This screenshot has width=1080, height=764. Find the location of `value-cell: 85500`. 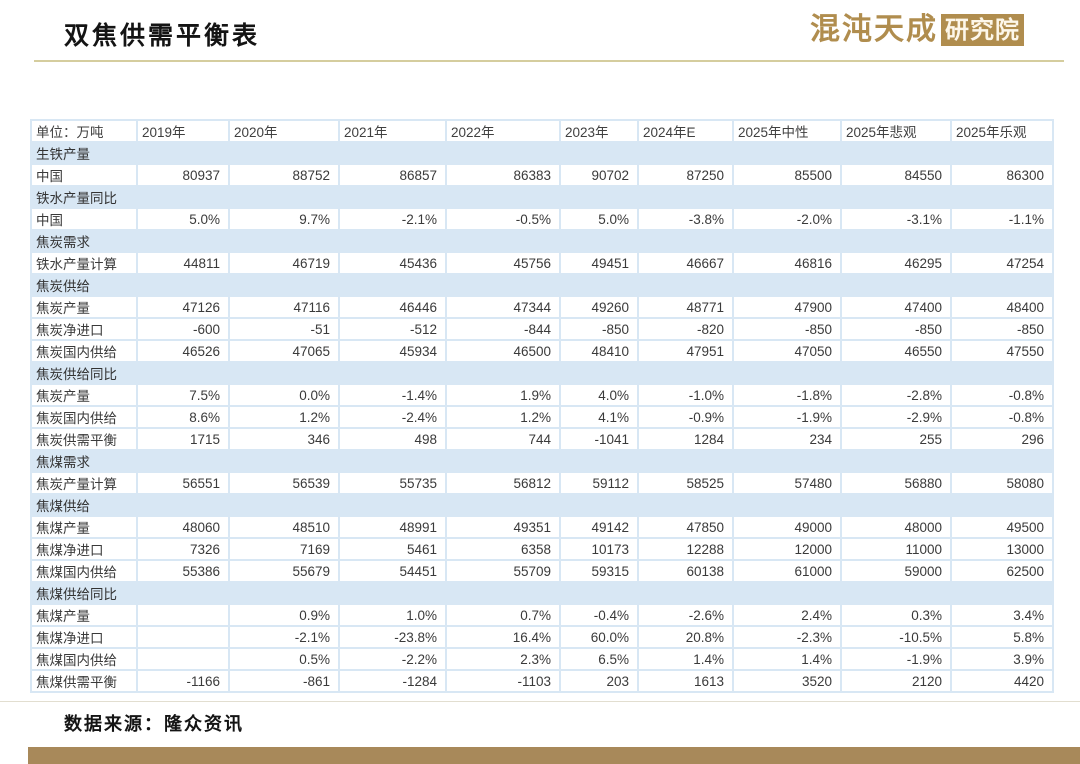

value-cell: 85500 is located at coordinates (787, 175).